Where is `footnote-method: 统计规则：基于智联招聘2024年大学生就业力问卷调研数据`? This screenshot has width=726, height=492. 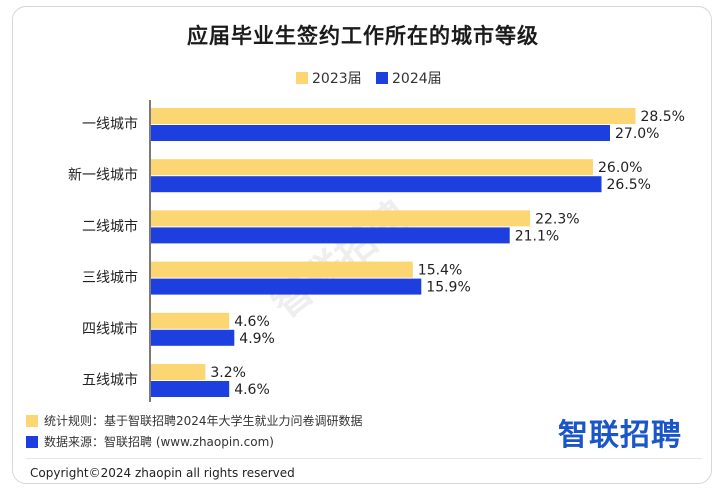 footnote-method: 统计规则：基于智联招聘2024年大学生就业力问卷调研数据 is located at coordinates (194, 420).